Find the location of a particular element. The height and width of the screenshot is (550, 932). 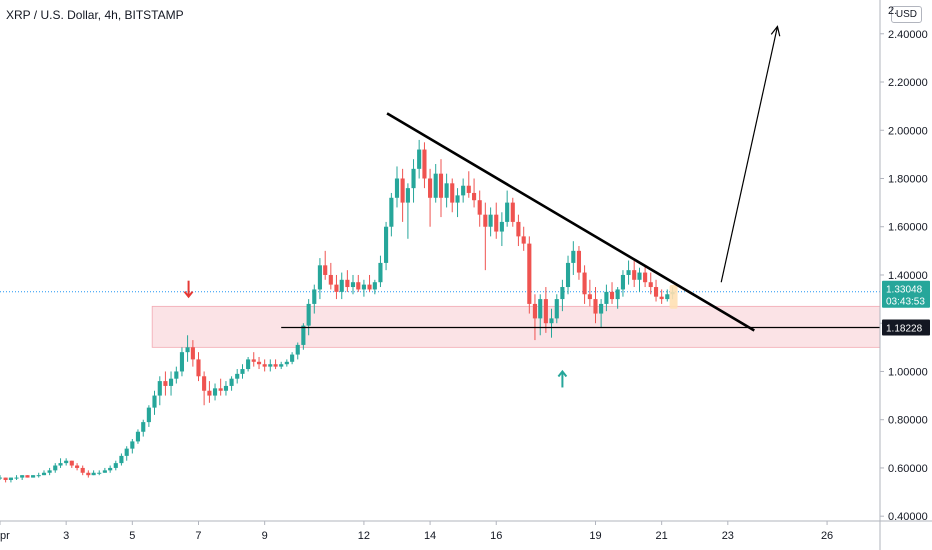

support-zone is located at coordinates (516, 326).